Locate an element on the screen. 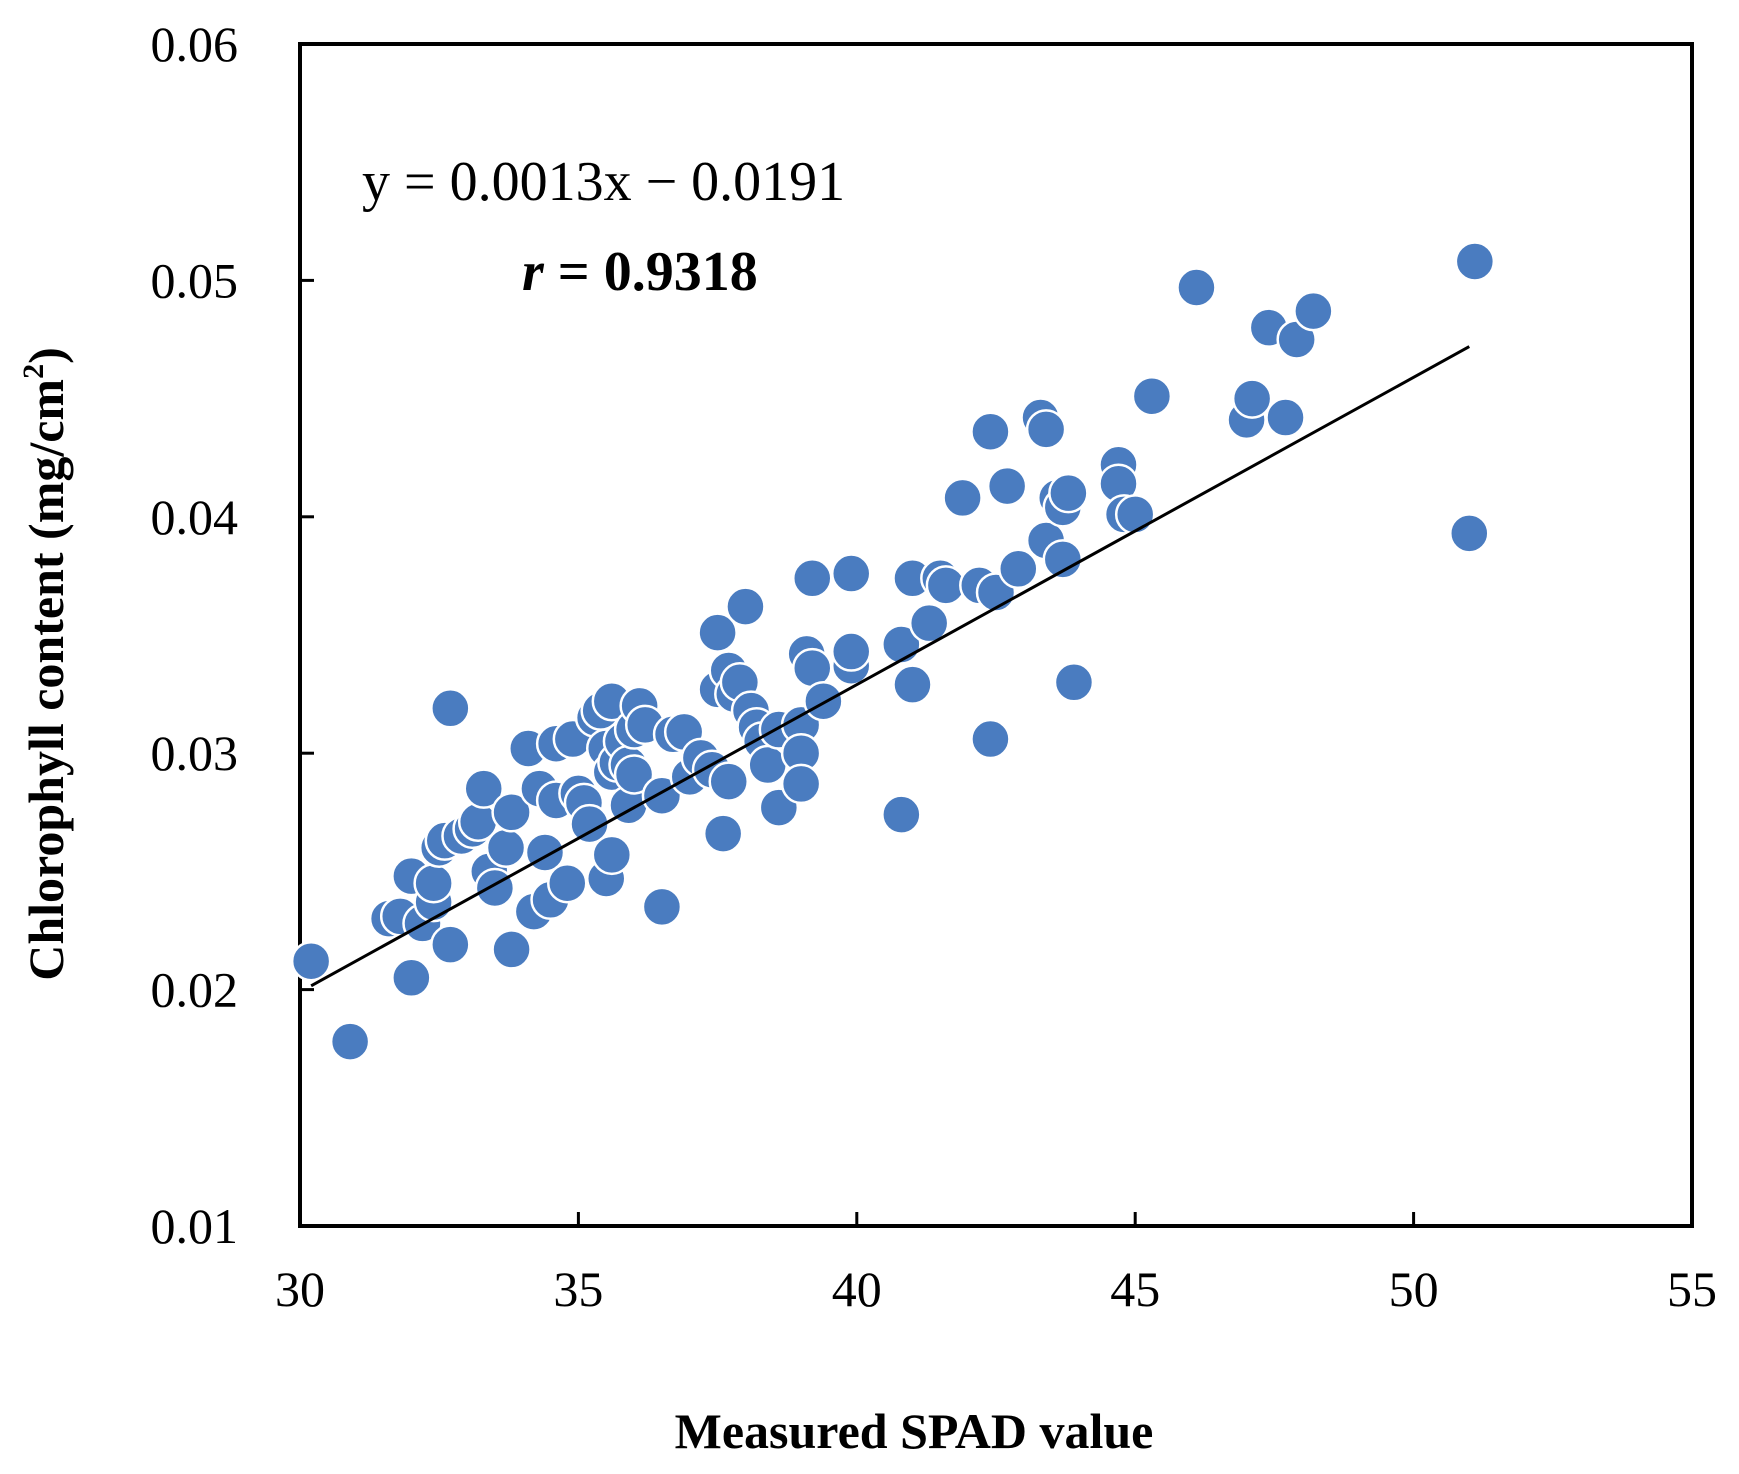 The image size is (1739, 1474). y-axis-title: Chlorophyll content (mg/cm2) is located at coordinates (45, 664).